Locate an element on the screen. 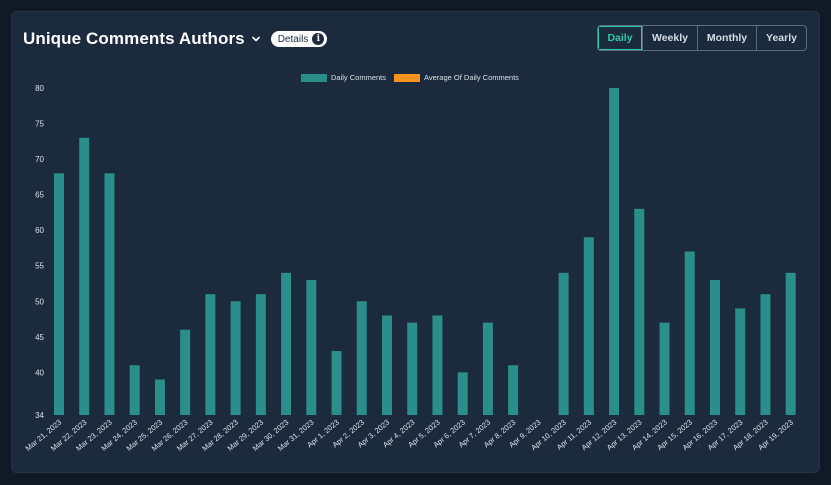 The height and width of the screenshot is (485, 831). chevron-down-icon is located at coordinates (256, 39).